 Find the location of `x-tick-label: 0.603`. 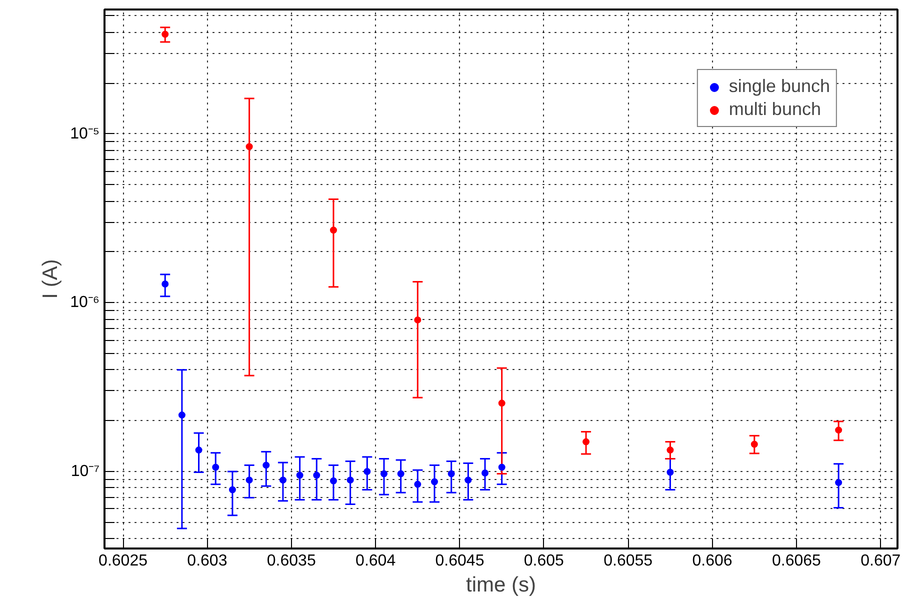

x-tick-label: 0.603 is located at coordinates (207, 561).